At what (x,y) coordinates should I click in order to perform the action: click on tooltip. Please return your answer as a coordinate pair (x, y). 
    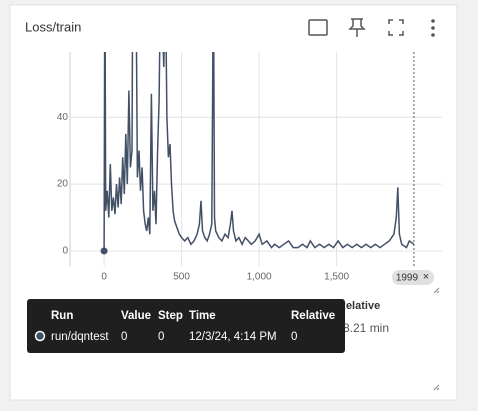
    Looking at the image, I should click on (186, 326).